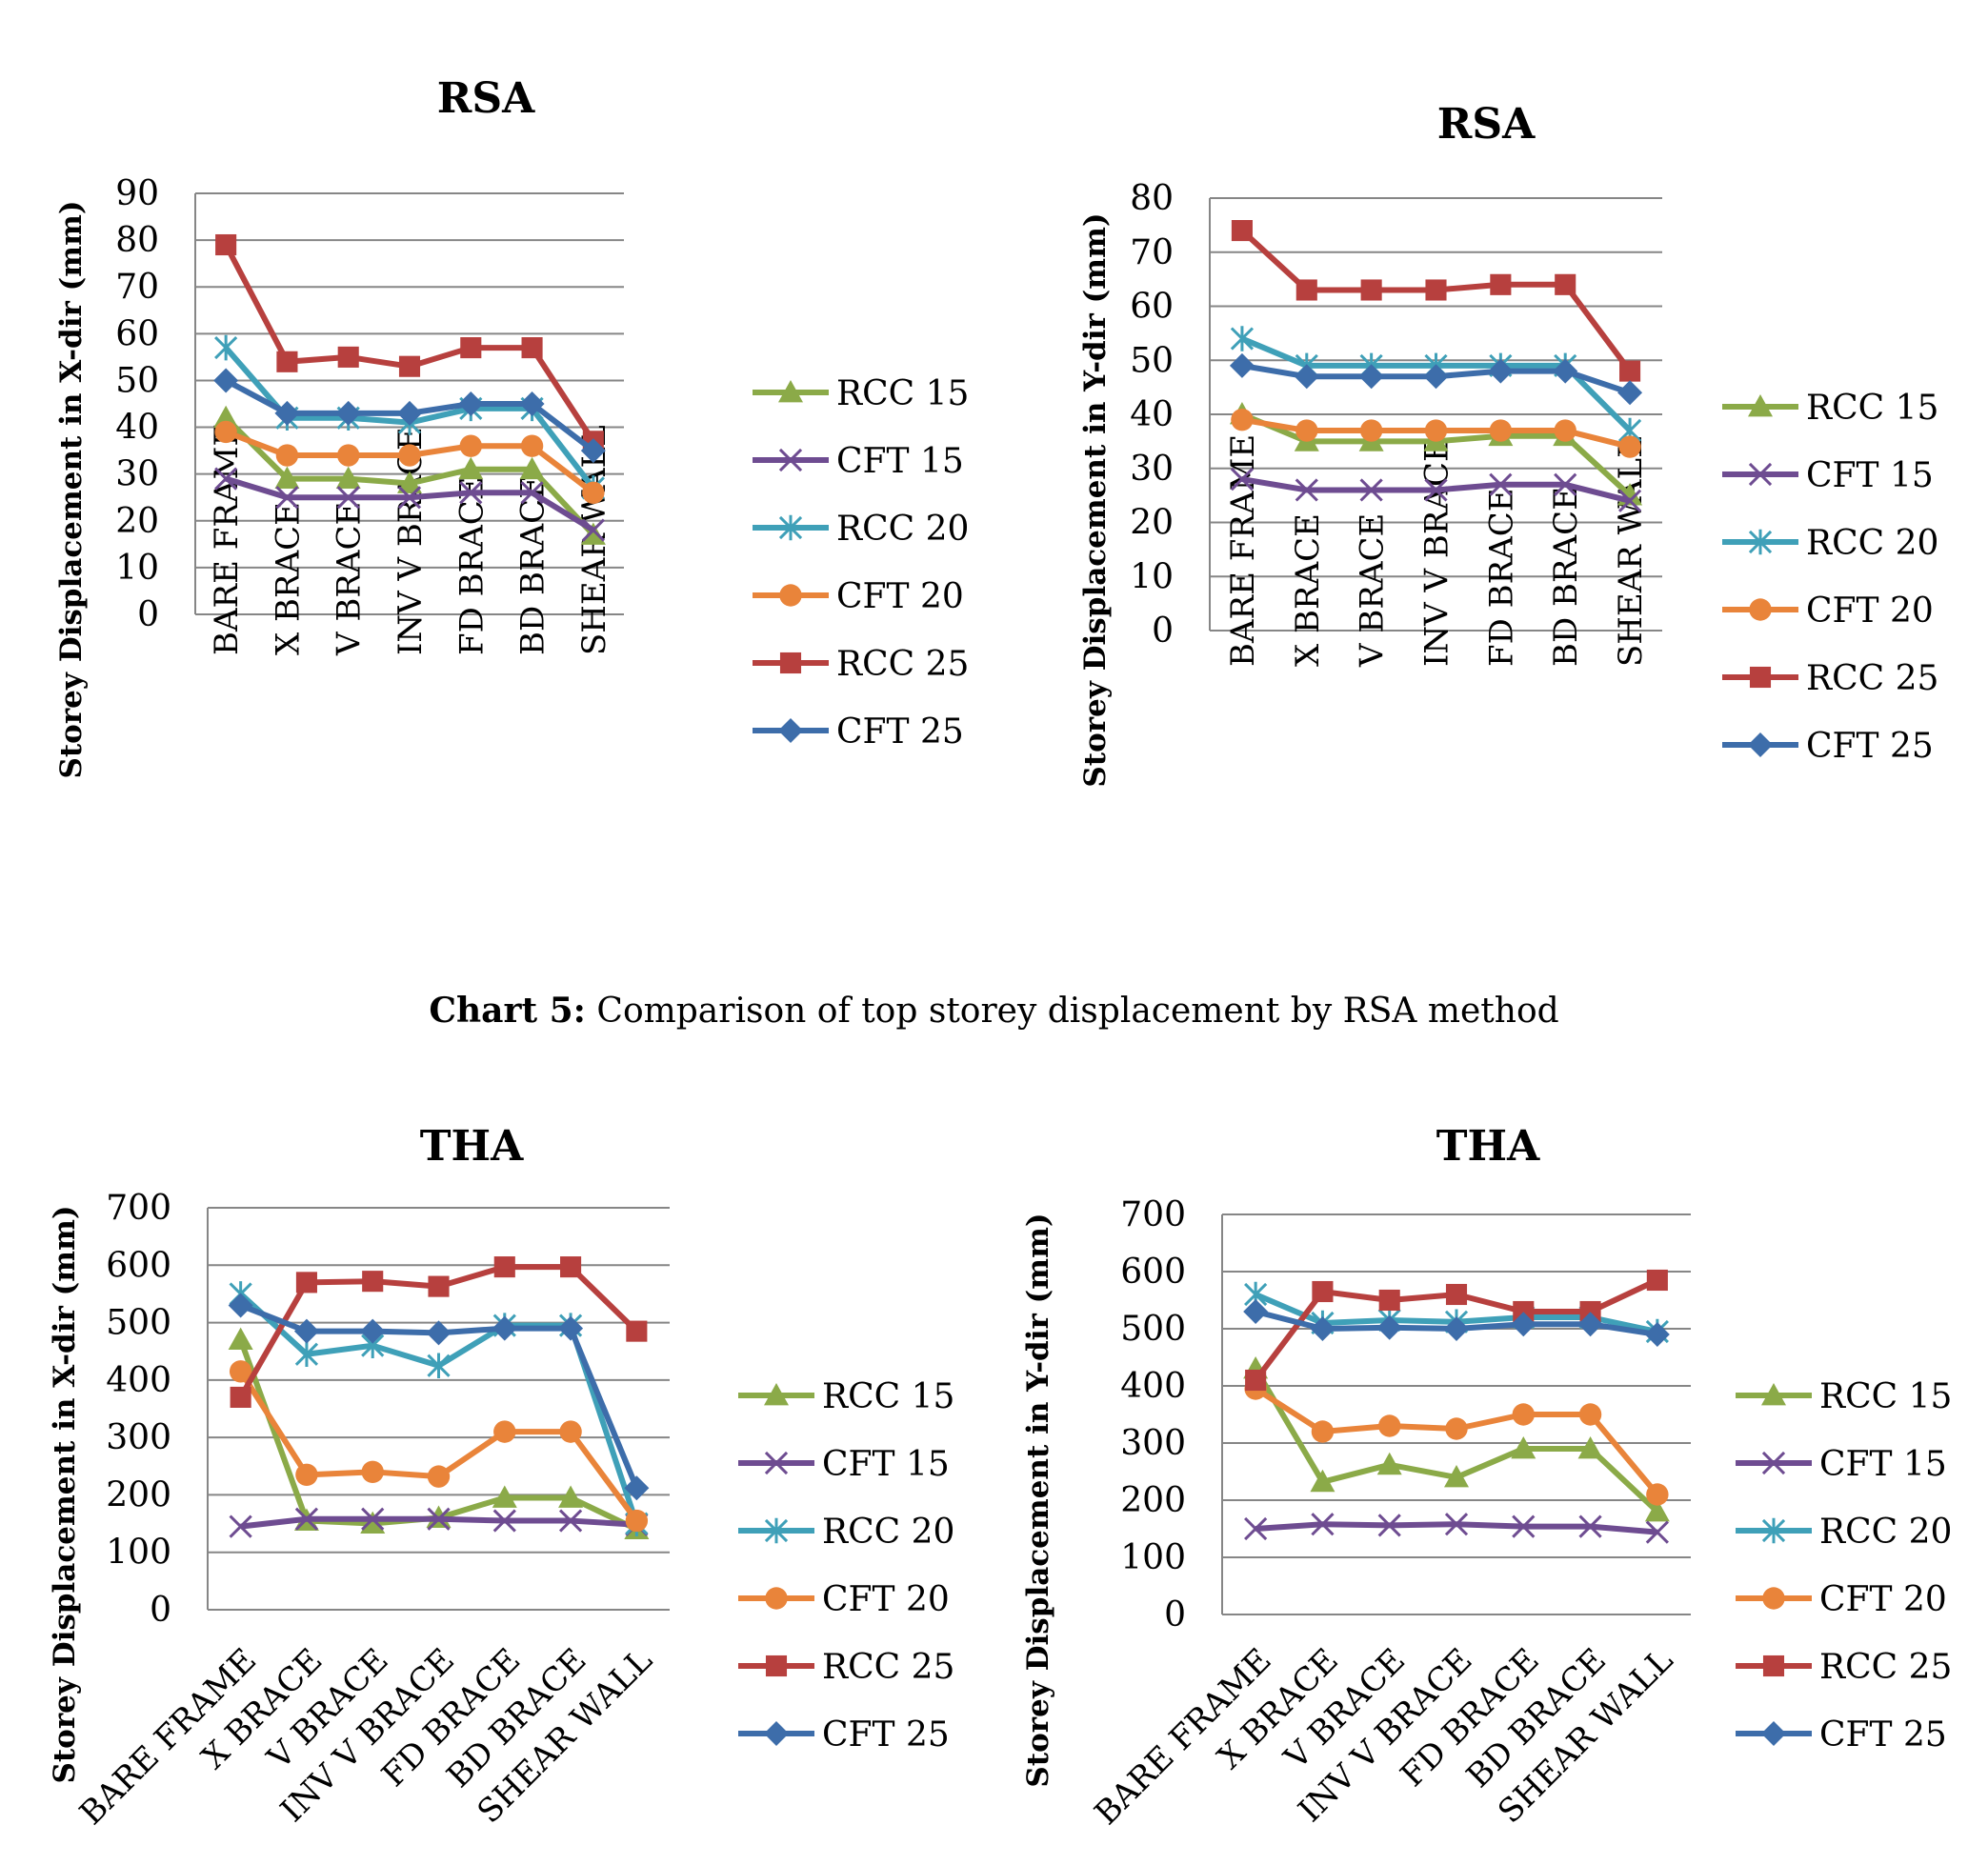 The height and width of the screenshot is (1865, 1988). Describe the element at coordinates (1152, 198) in the screenshot. I see `y-tick-label: 80` at that location.